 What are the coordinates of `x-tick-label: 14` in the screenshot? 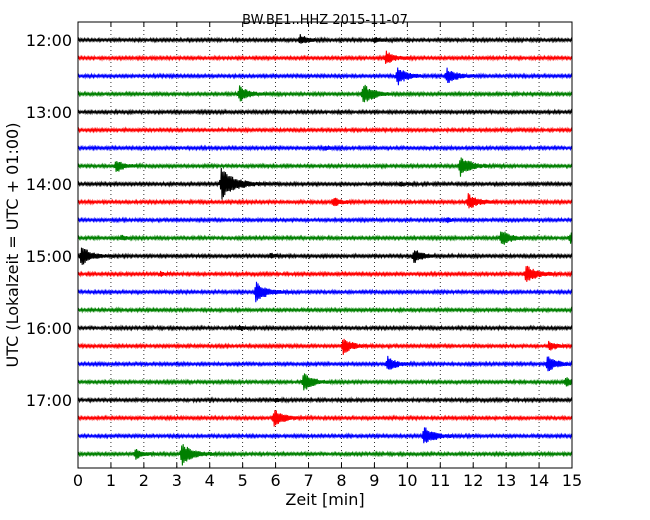 It's located at (539, 480).